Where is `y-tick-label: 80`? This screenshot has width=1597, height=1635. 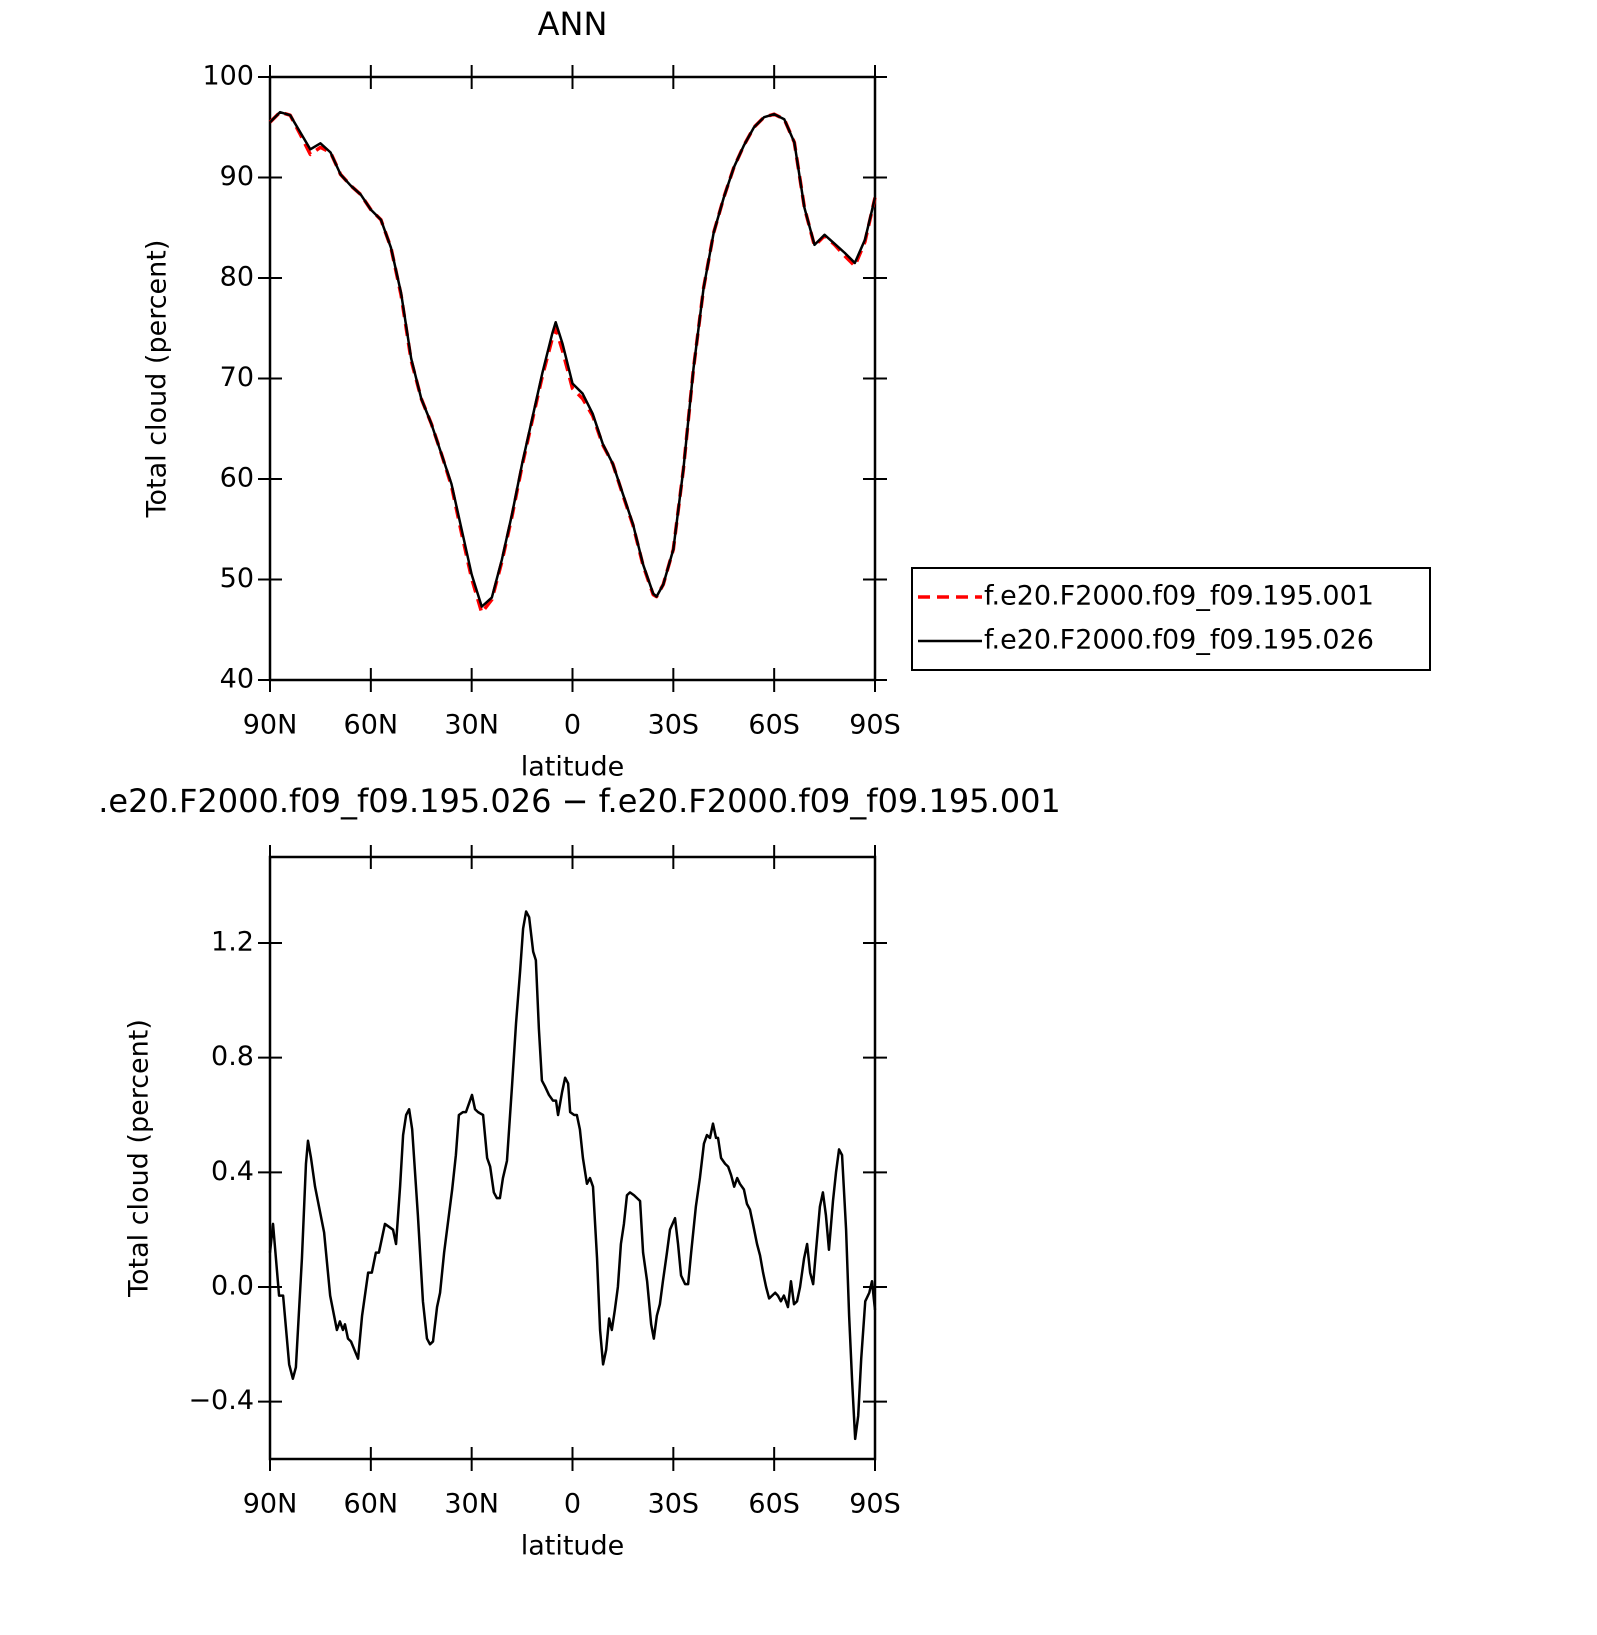
y-tick-label: 80 is located at coordinates (237, 277).